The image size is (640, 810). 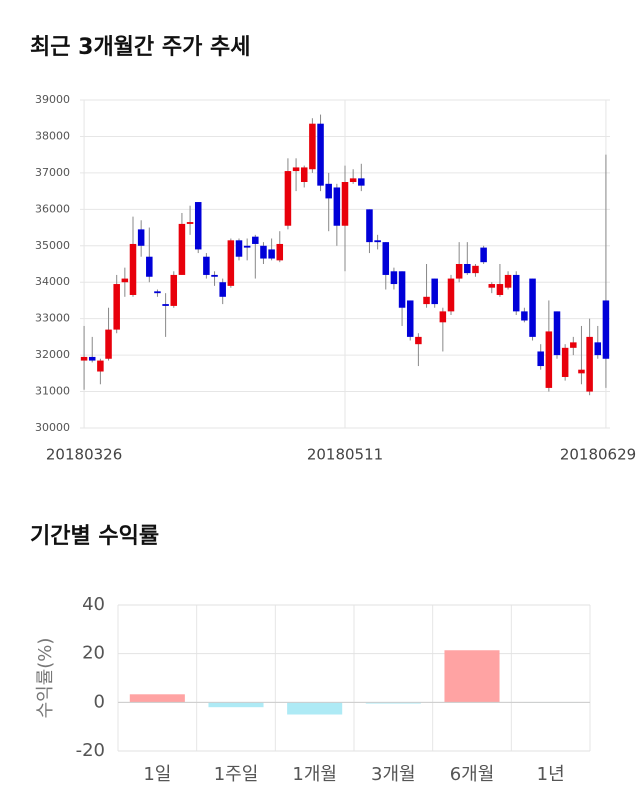 I want to click on y-tick-label: 35000, so click(x=52, y=245).